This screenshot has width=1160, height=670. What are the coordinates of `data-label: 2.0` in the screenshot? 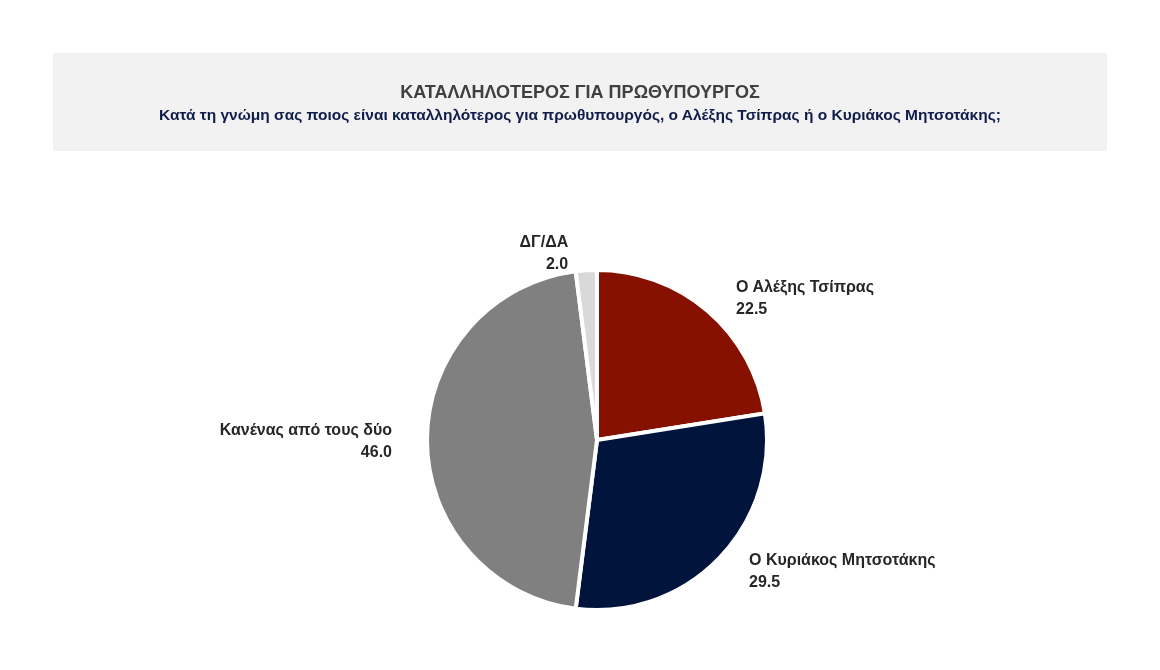 It's located at (557, 263).